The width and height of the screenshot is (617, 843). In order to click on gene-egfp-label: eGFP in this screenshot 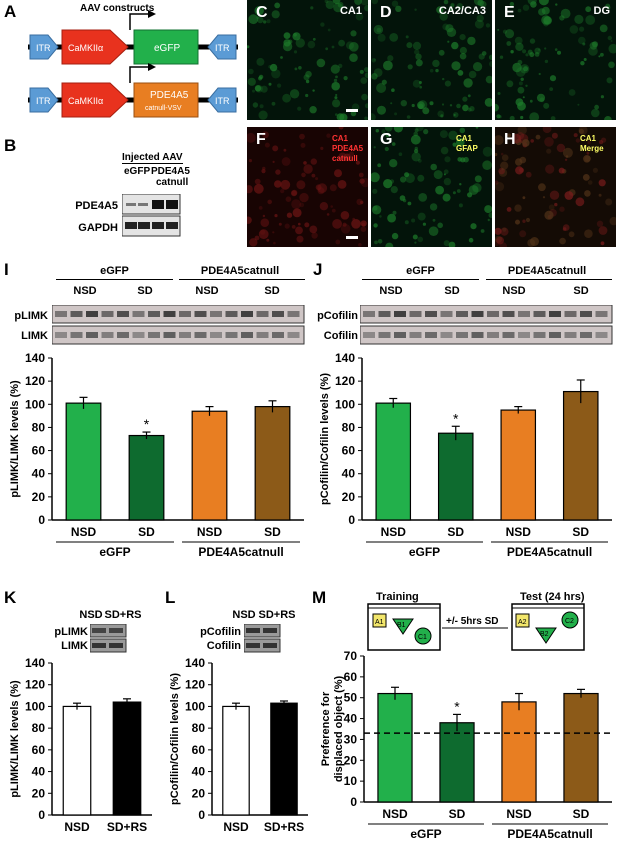, I will do `click(167, 48)`.